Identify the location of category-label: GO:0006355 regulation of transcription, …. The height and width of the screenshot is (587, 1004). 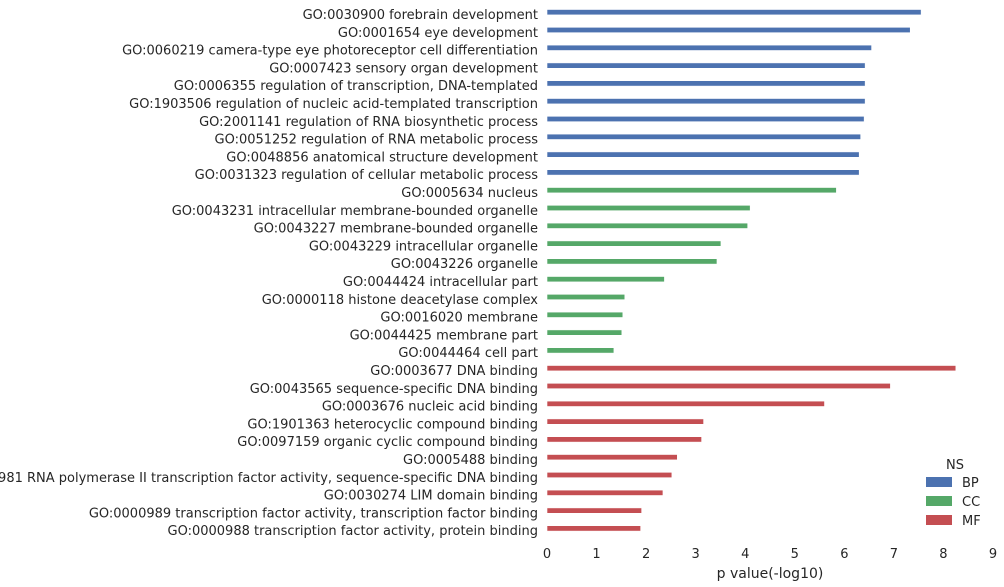
(356, 86).